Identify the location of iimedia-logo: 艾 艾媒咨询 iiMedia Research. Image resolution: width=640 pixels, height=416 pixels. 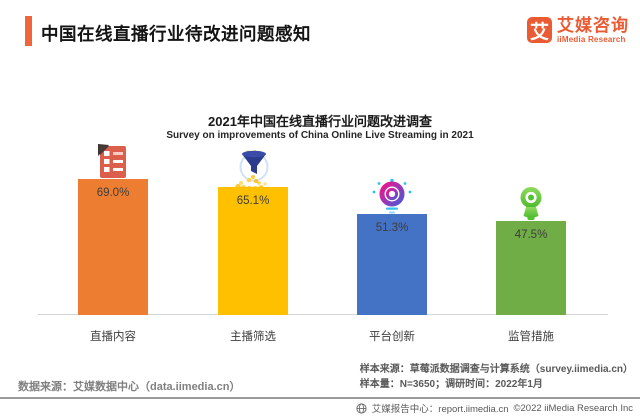
(578, 30).